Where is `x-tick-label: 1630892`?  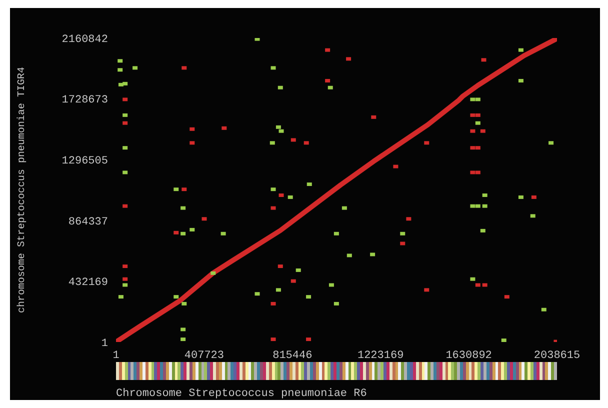
x-tick-label: 1630892 is located at coordinates (469, 356).